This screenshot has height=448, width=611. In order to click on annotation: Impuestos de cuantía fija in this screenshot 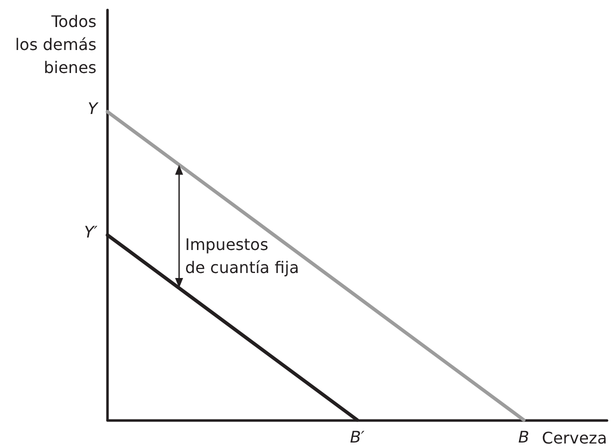, I will do `click(242, 256)`.